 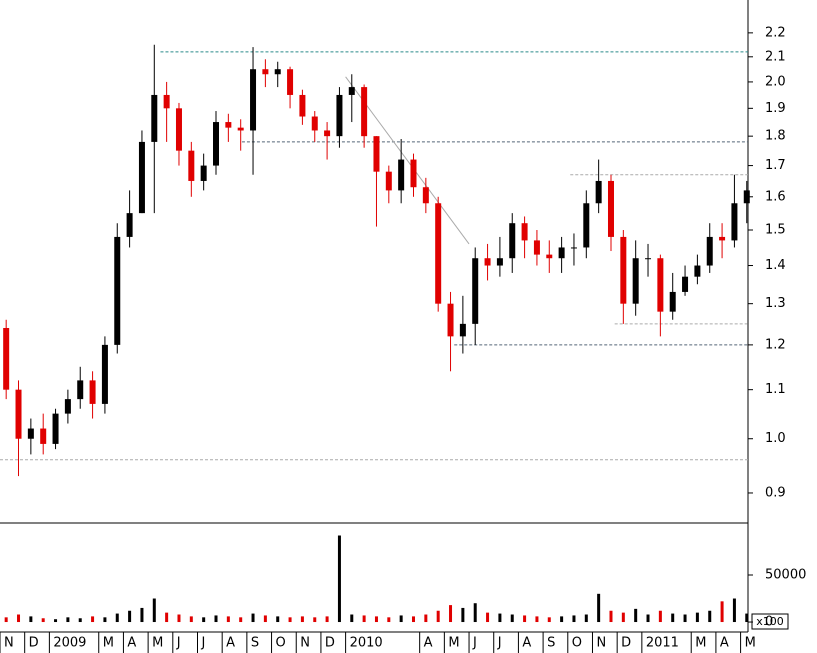 What do you see at coordinates (775, 389) in the screenshot?
I see `y-tick-label: 1.1` at bounding box center [775, 389].